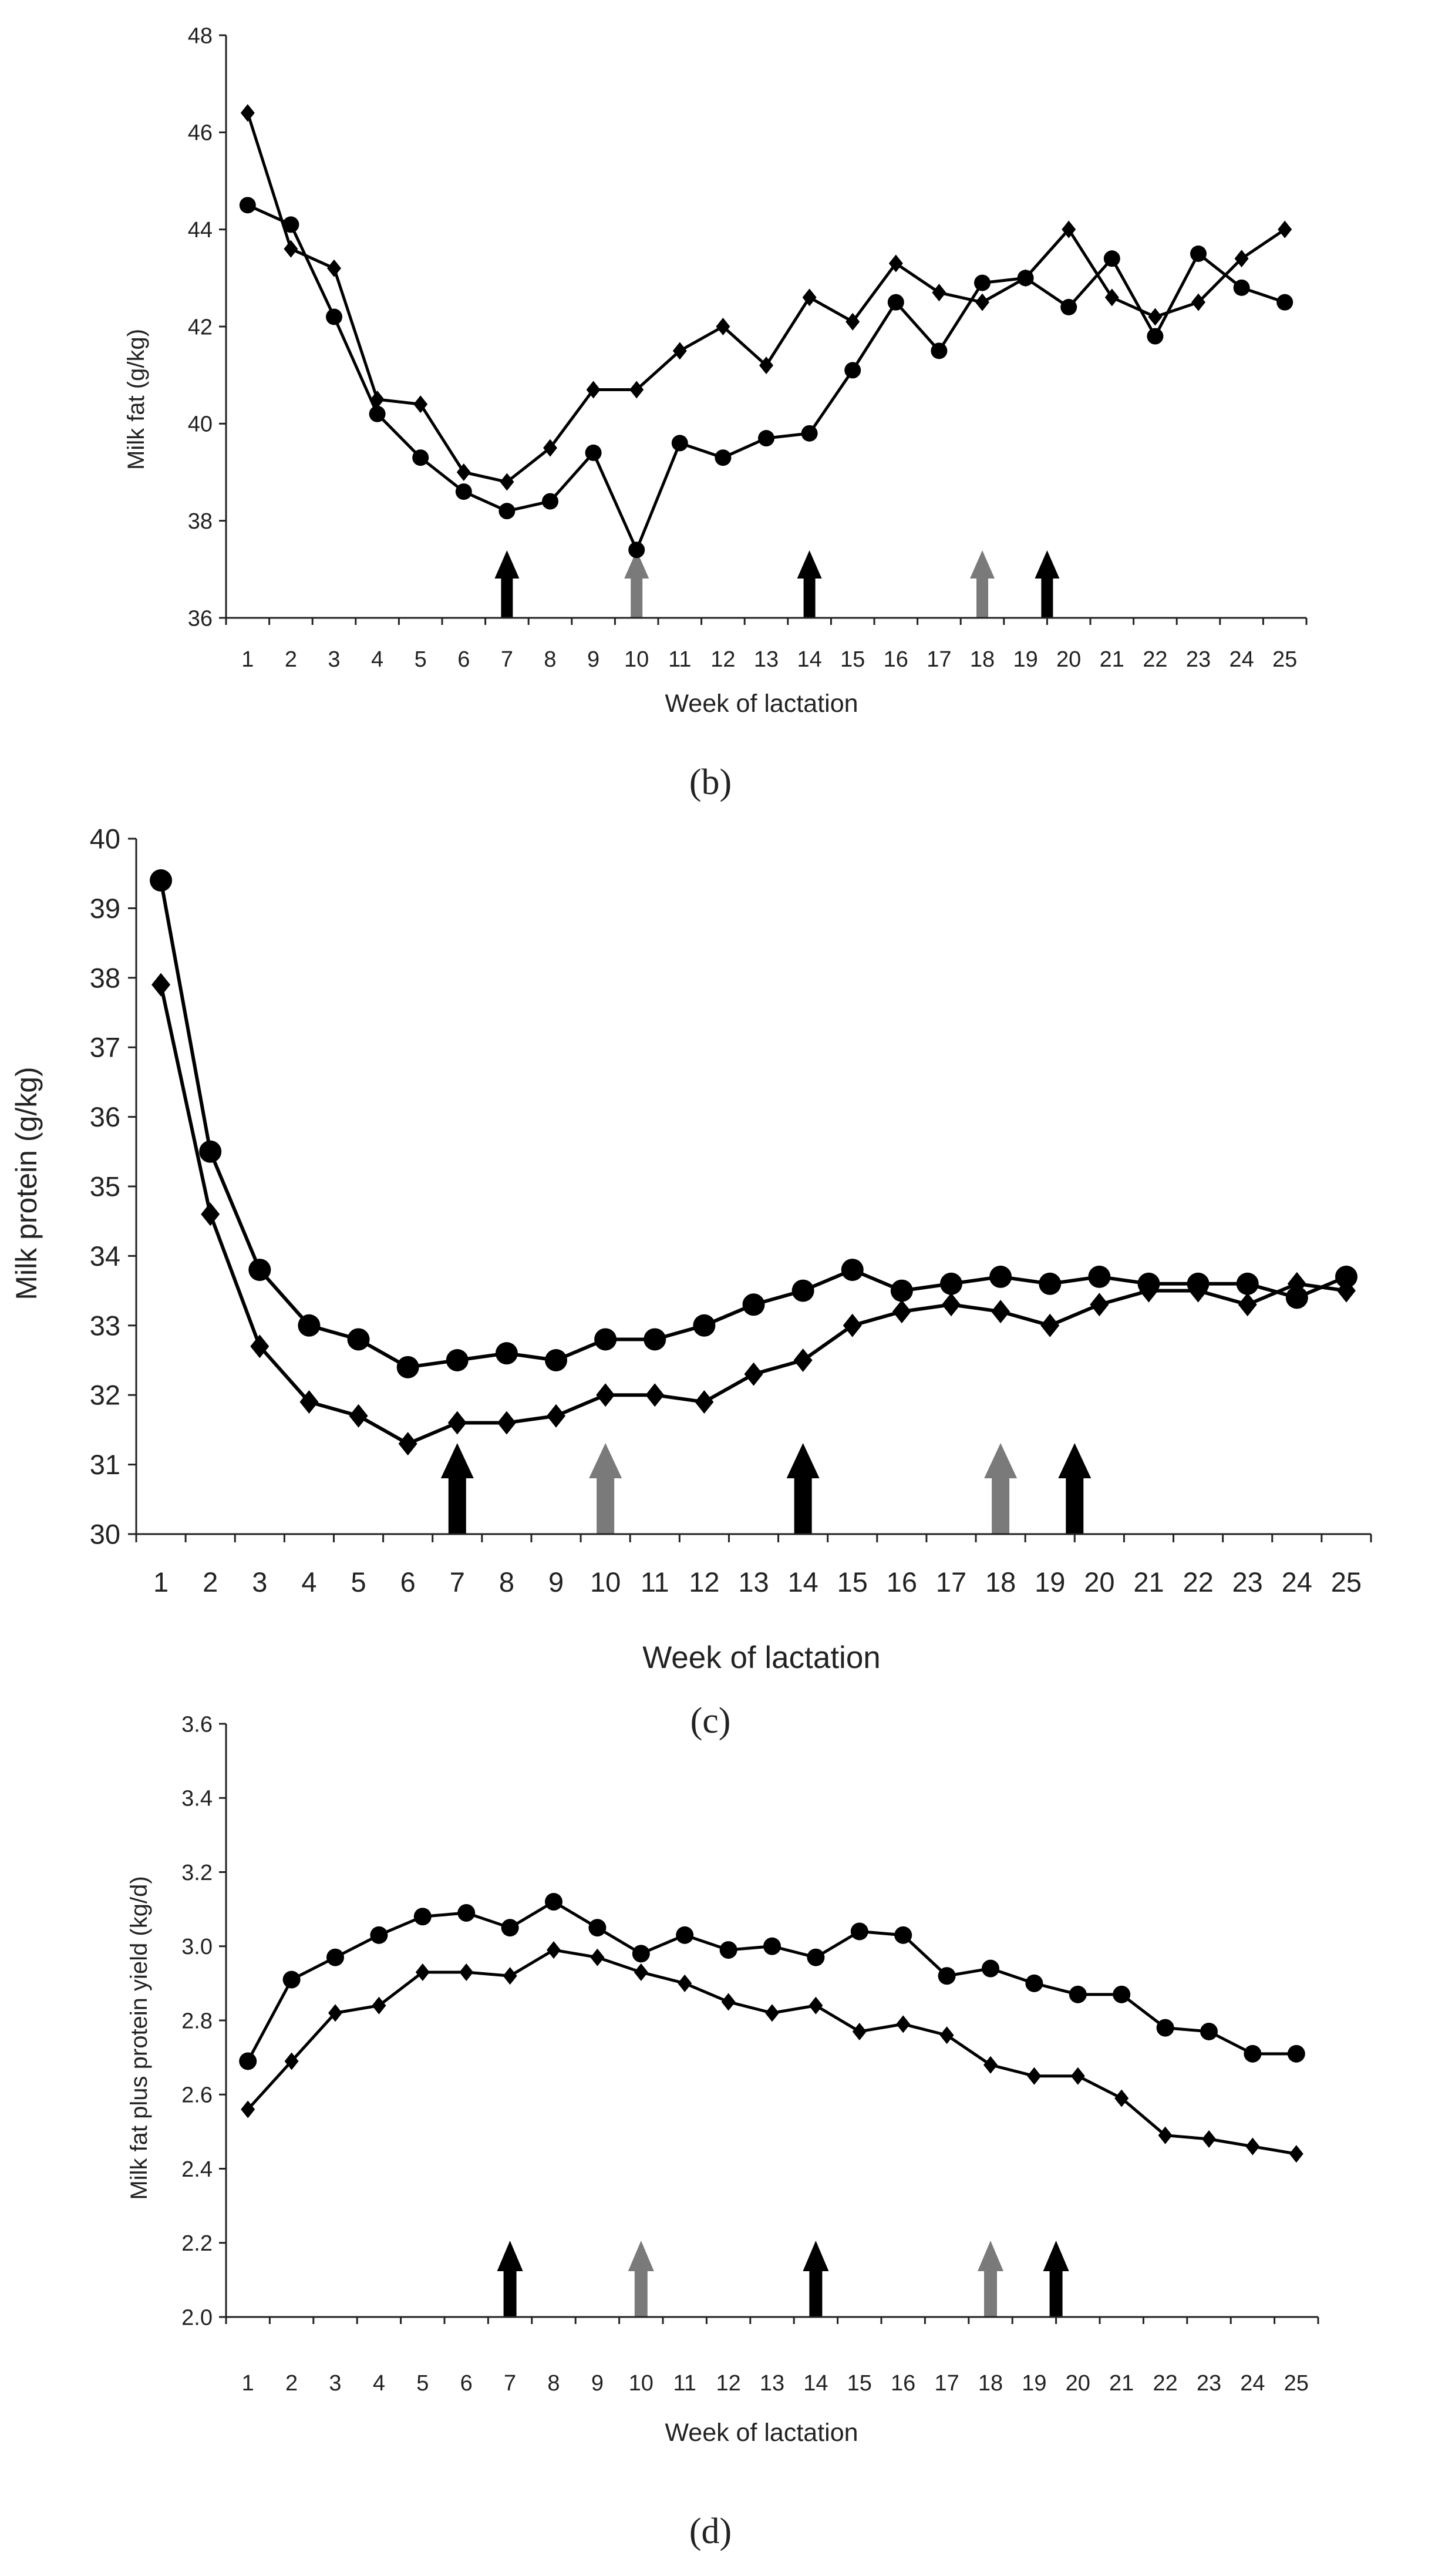 The width and height of the screenshot is (1435, 2576). I want to click on x-tick-label: 1, so click(248, 2383).